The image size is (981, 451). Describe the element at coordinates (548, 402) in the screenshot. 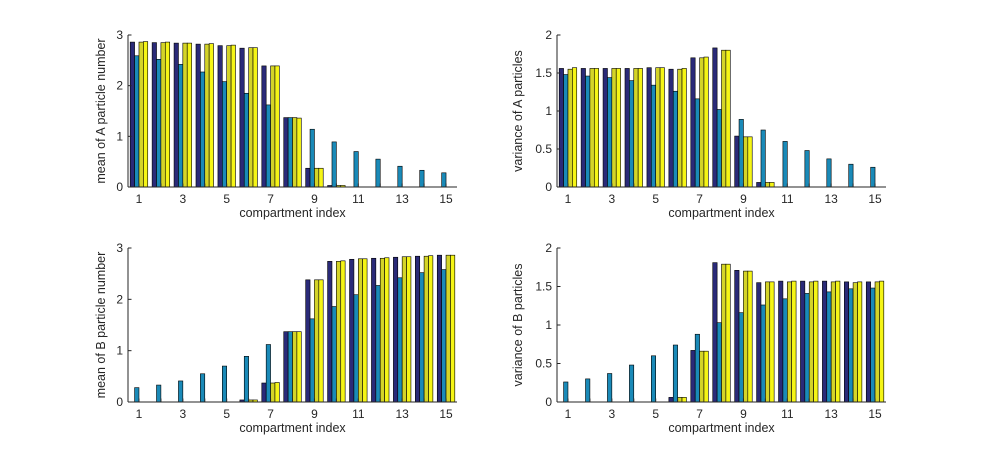

I see `y-tick-label: 0` at that location.